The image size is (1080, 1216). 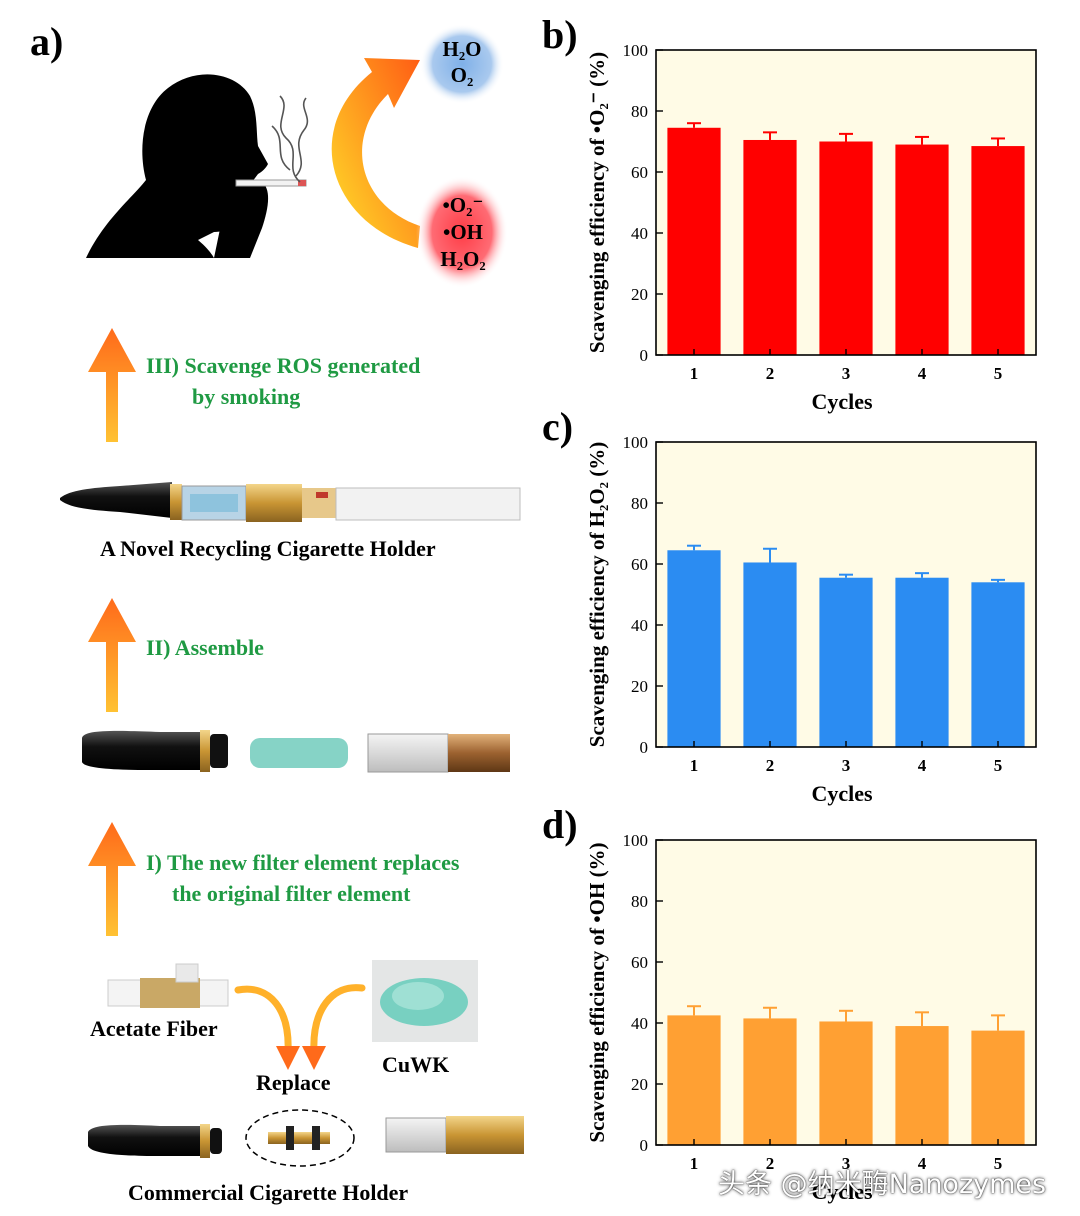 I want to click on step3-line1: III) Scavenge ROS generated, so click(x=283, y=365).